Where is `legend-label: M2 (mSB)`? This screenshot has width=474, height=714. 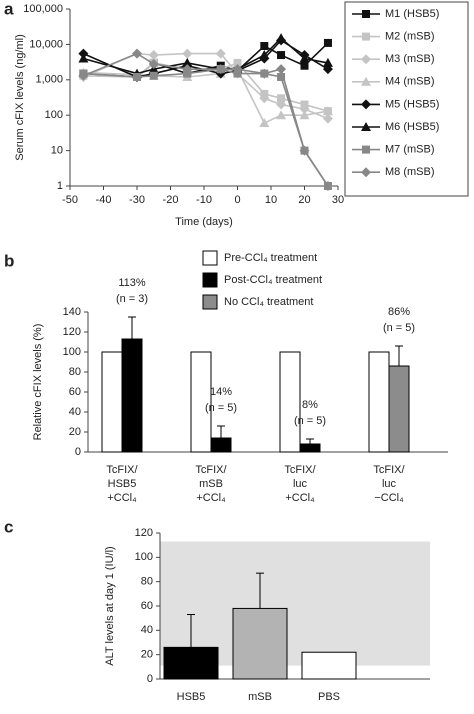 legend-label: M2 (mSB) is located at coordinates (410, 37).